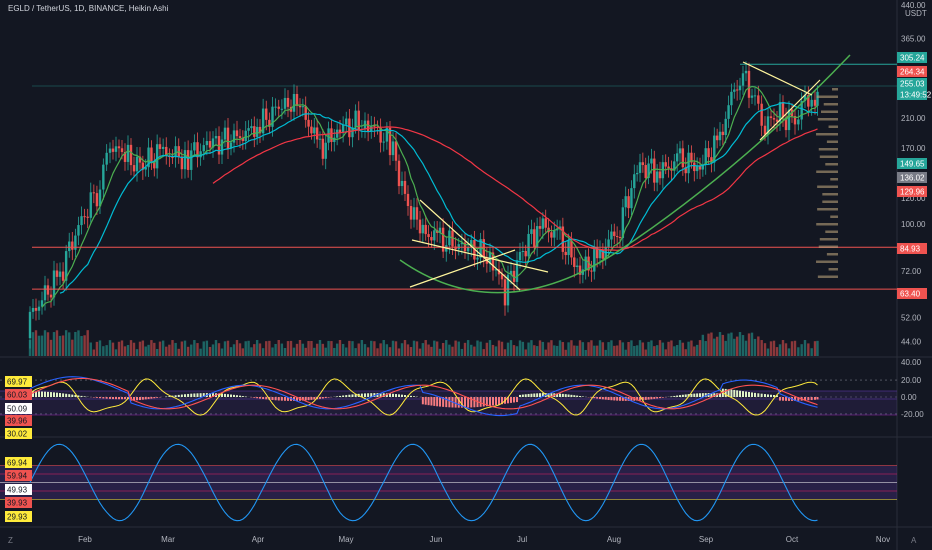 The image size is (932, 550). What do you see at coordinates (462, 268) in the screenshot?
I see `trendline` at bounding box center [462, 268].